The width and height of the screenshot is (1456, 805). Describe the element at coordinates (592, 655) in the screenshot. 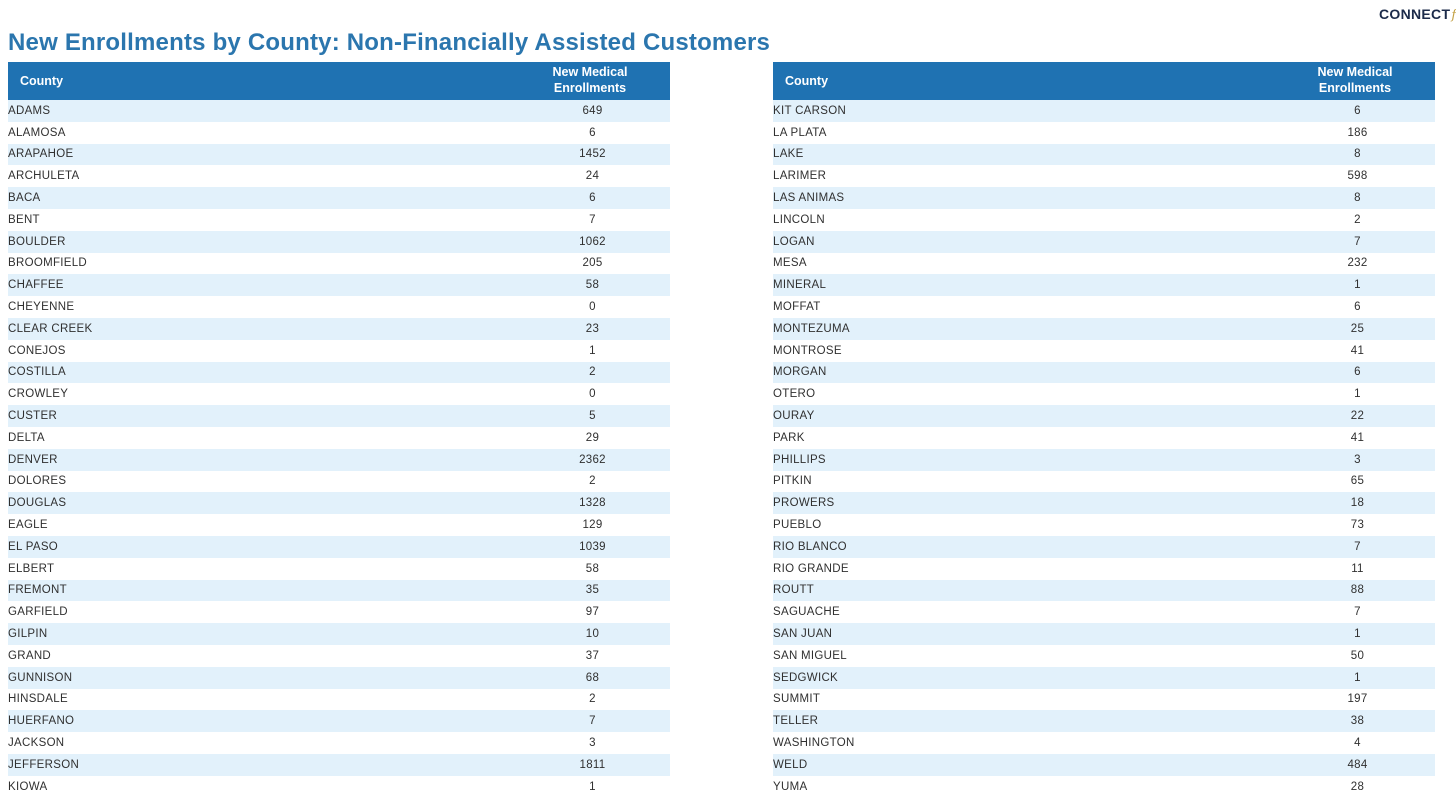

I see `enrollments-cell: 37` at that location.